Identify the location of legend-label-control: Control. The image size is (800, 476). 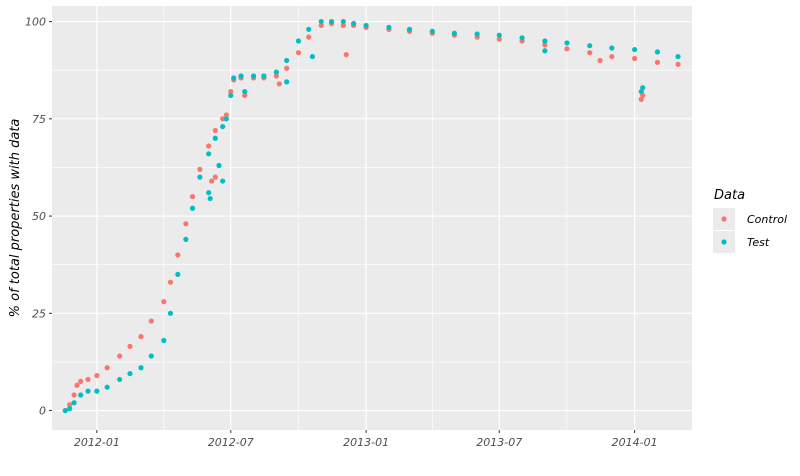
(767, 219).